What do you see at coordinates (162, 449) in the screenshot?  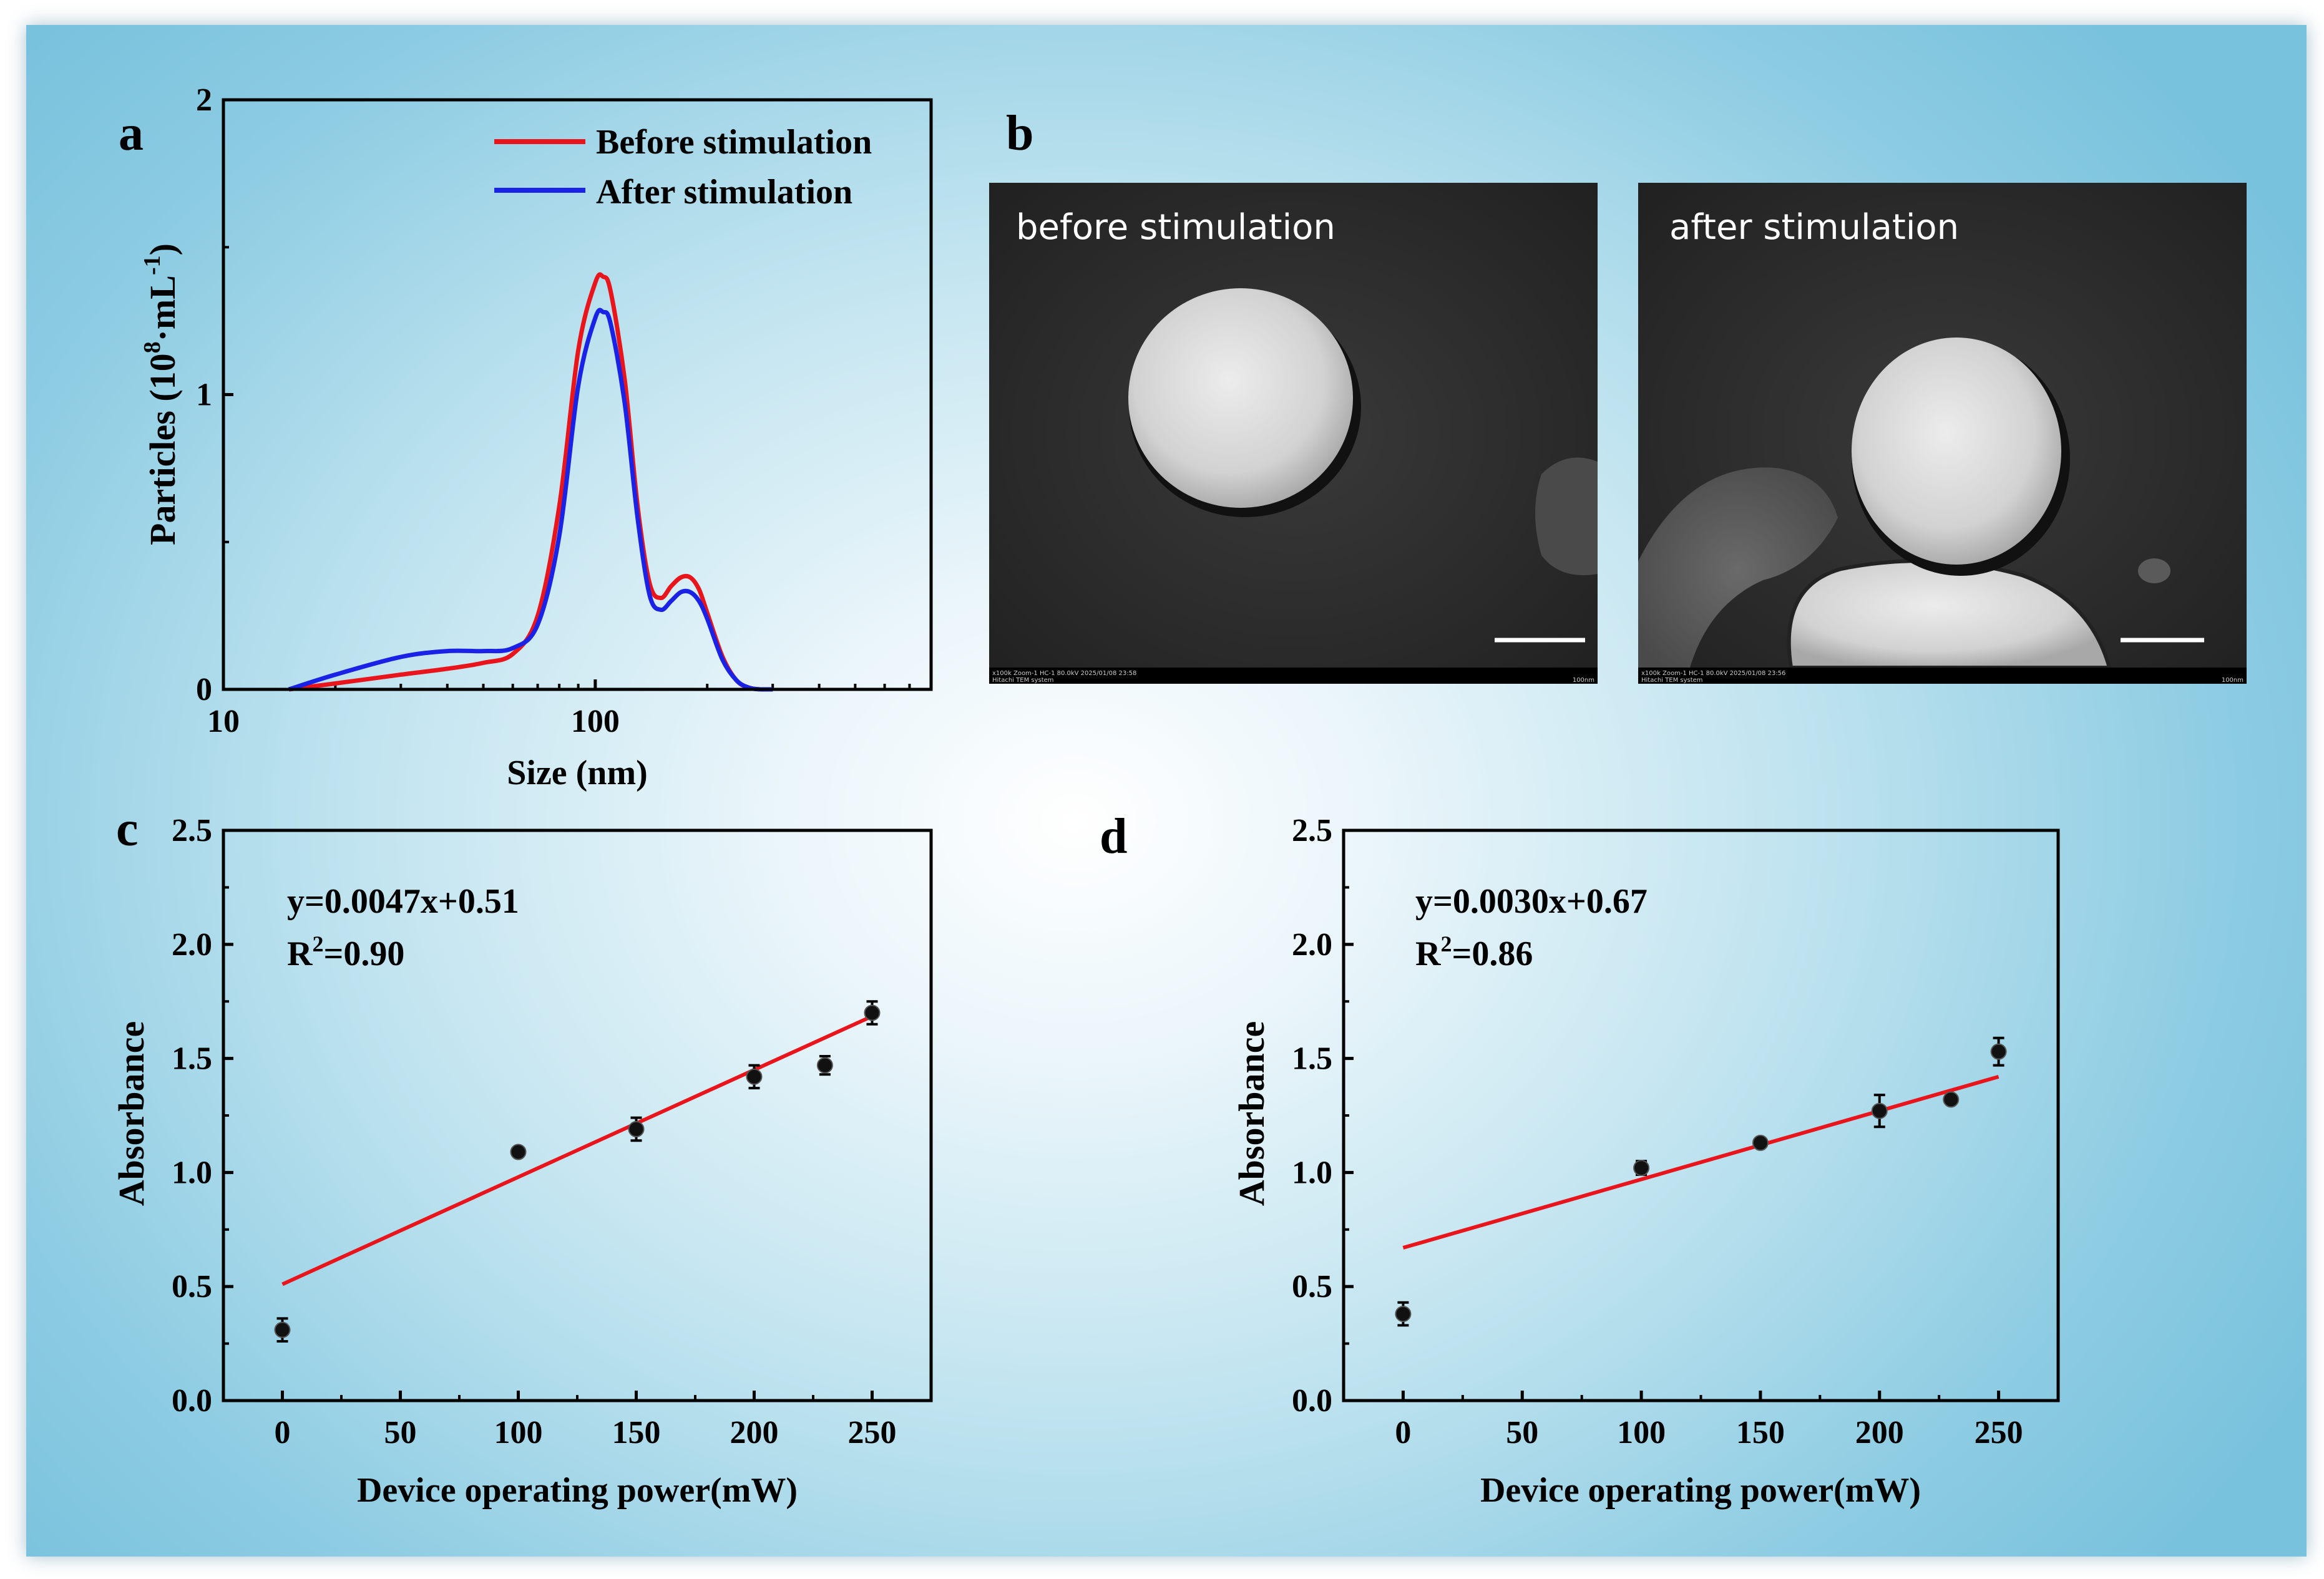 I see `ylabel-main: Particles (10` at bounding box center [162, 449].